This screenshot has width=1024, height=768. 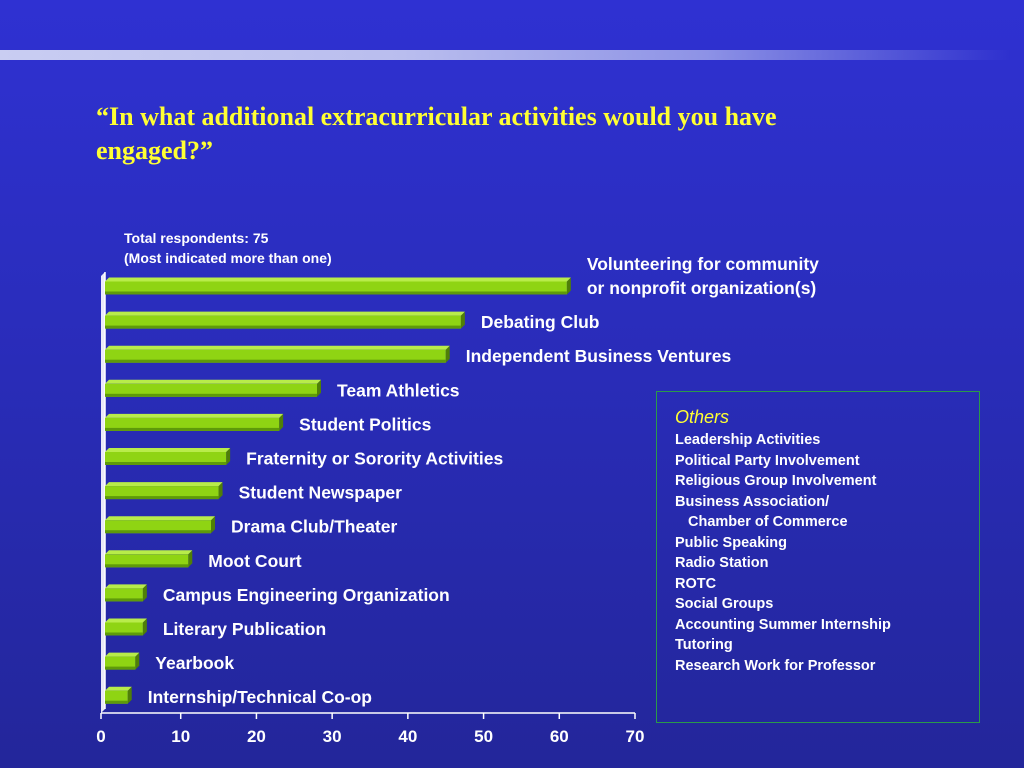 What do you see at coordinates (696, 583) in the screenshot?
I see `others-item: ROTC` at bounding box center [696, 583].